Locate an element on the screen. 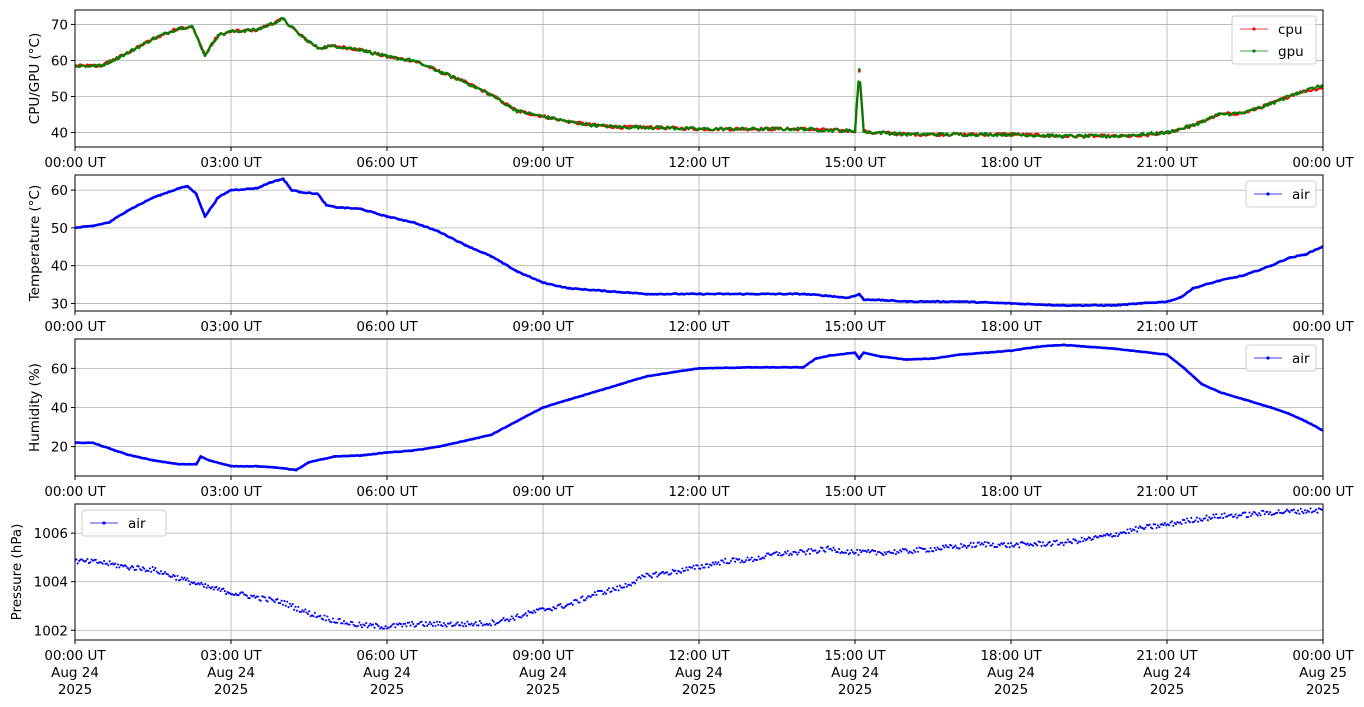  x-tick-label: 09:00 UT is located at coordinates (543, 327).